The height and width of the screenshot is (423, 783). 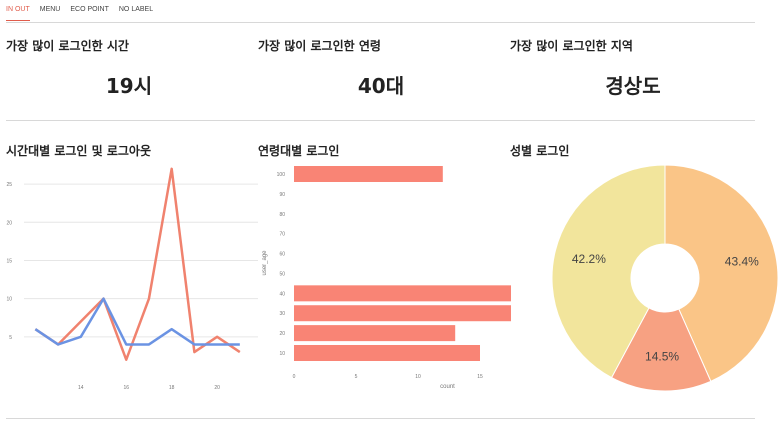 I want to click on stat-title-region: 가장 많이 로그인한 지역, so click(x=571, y=46).